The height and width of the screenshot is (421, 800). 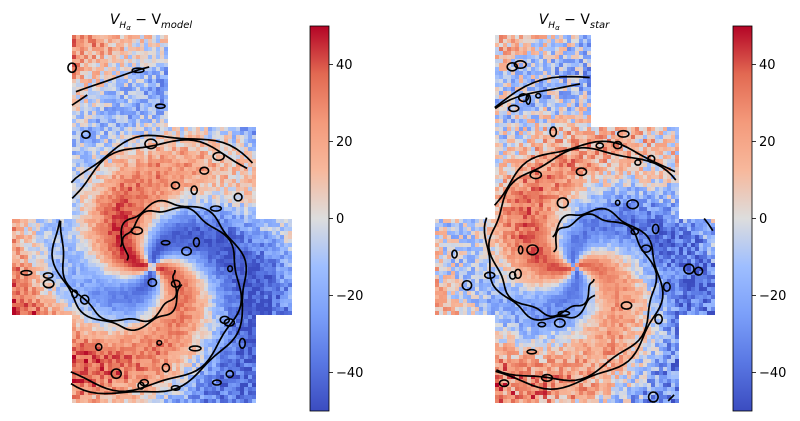 I want to click on contour-blob, so click(x=216, y=208).